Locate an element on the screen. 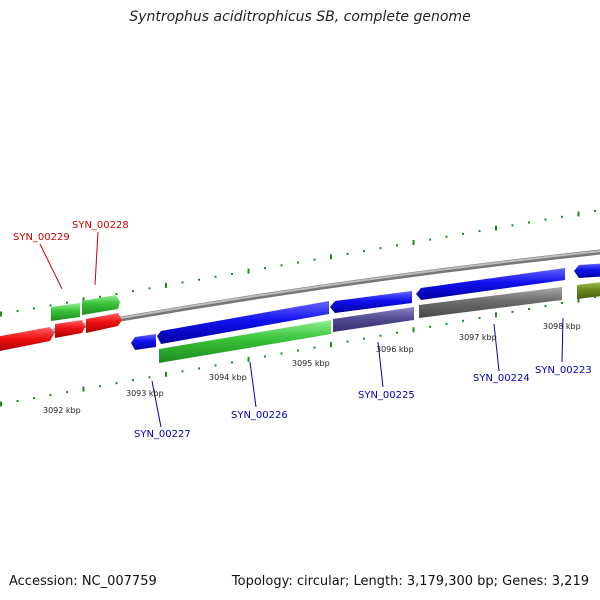  label-syn-00226: SYN_00226 is located at coordinates (259, 415).